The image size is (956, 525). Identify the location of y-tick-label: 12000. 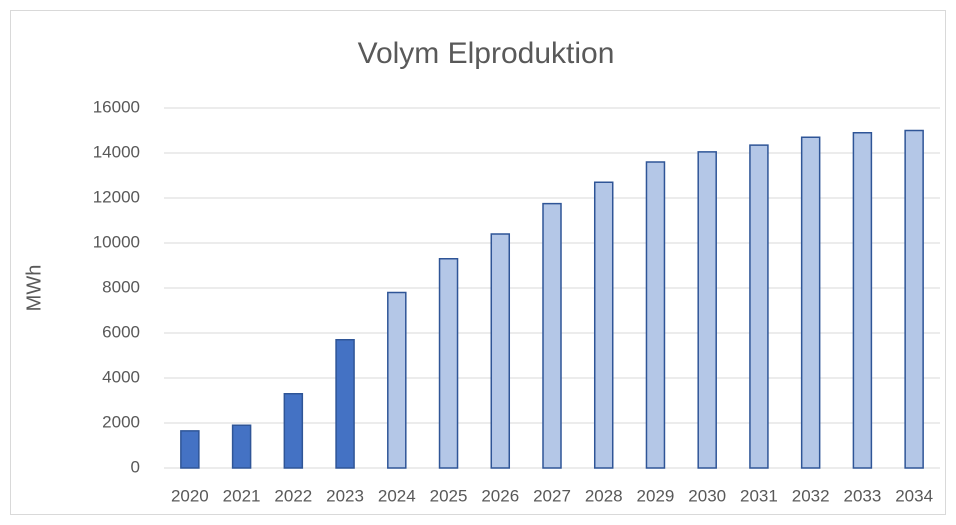
(116, 196).